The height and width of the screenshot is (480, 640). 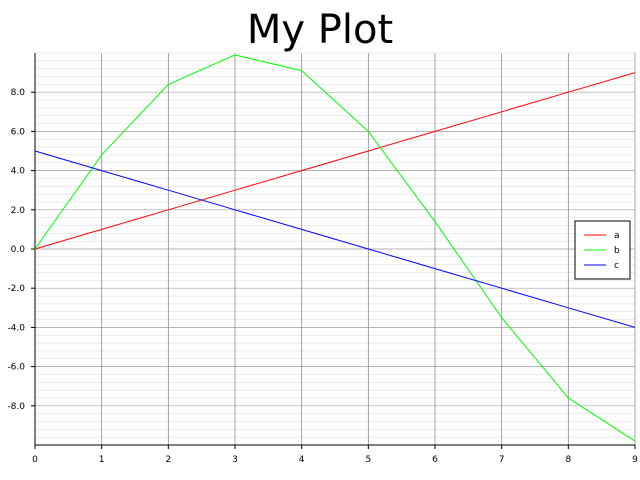 What do you see at coordinates (16, 328) in the screenshot?
I see `y-tick-label: -4.0` at bounding box center [16, 328].